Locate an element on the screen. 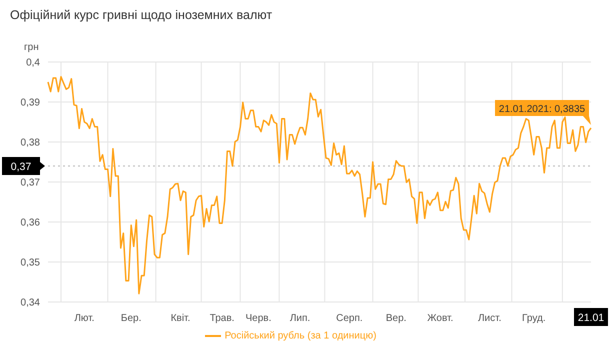  annotation: 21.01.2021: 0,3835 is located at coordinates (542, 109).